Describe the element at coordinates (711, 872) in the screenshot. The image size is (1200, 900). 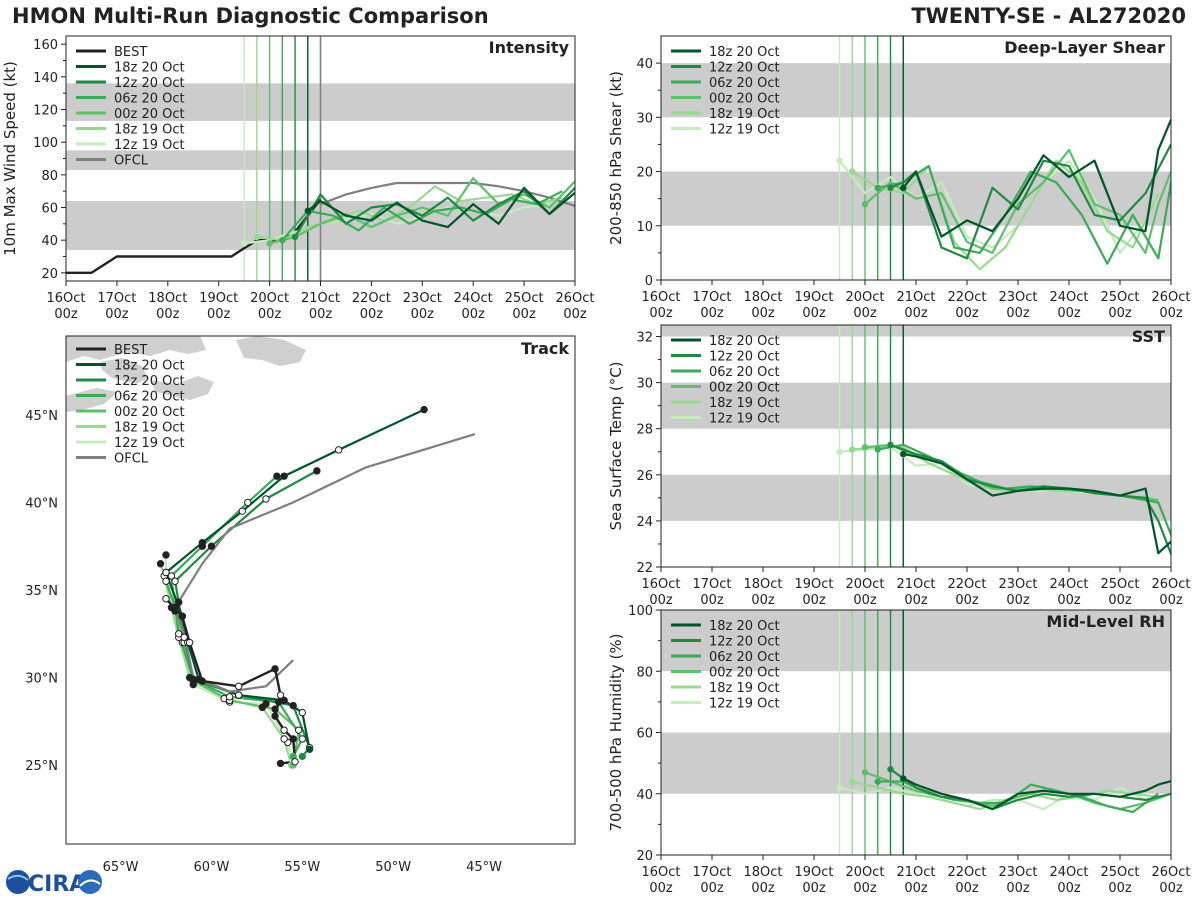
I see `rh-xtick-day: 17Oct` at that location.